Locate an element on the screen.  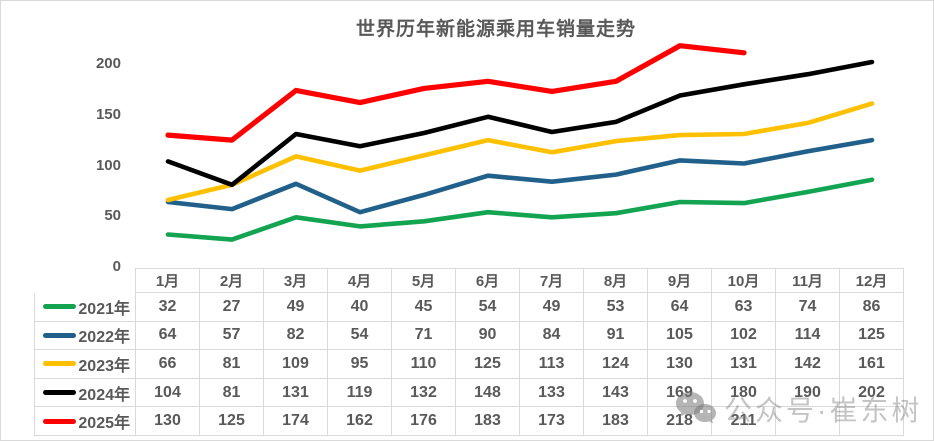
value-2022年-8月: 91 is located at coordinates (616, 336).